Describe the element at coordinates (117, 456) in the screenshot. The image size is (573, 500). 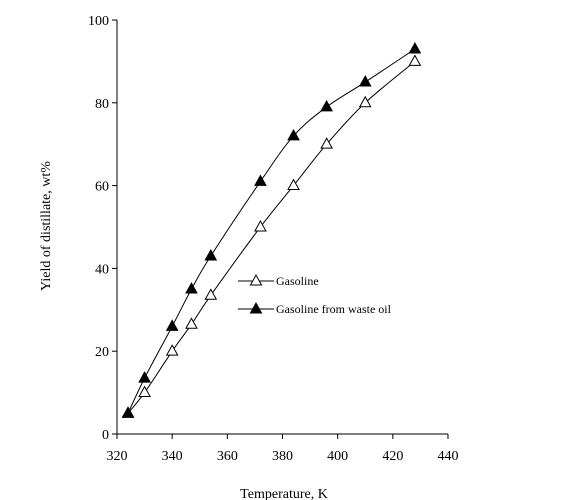
I see `x-tick-label: 320` at that location.